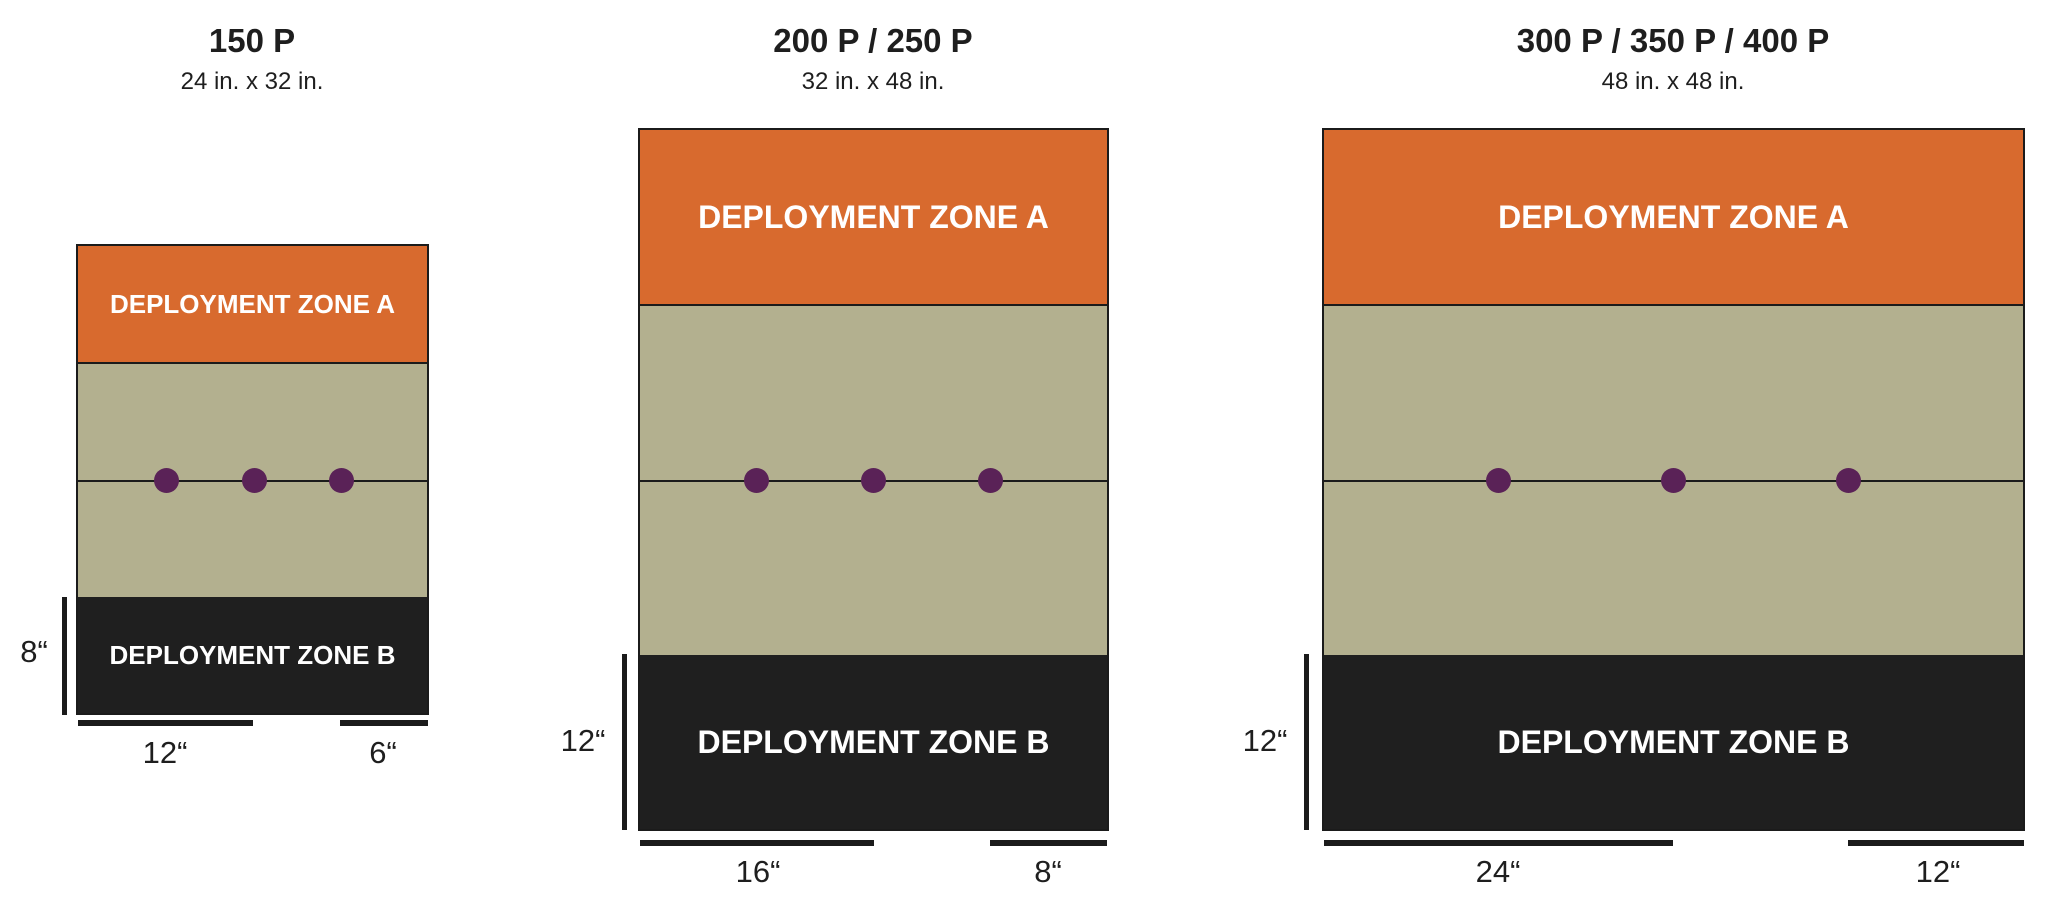 The image size is (2048, 912). Describe the element at coordinates (165, 723) in the screenshot. I see `map-150-bottom-left-bar` at that location.